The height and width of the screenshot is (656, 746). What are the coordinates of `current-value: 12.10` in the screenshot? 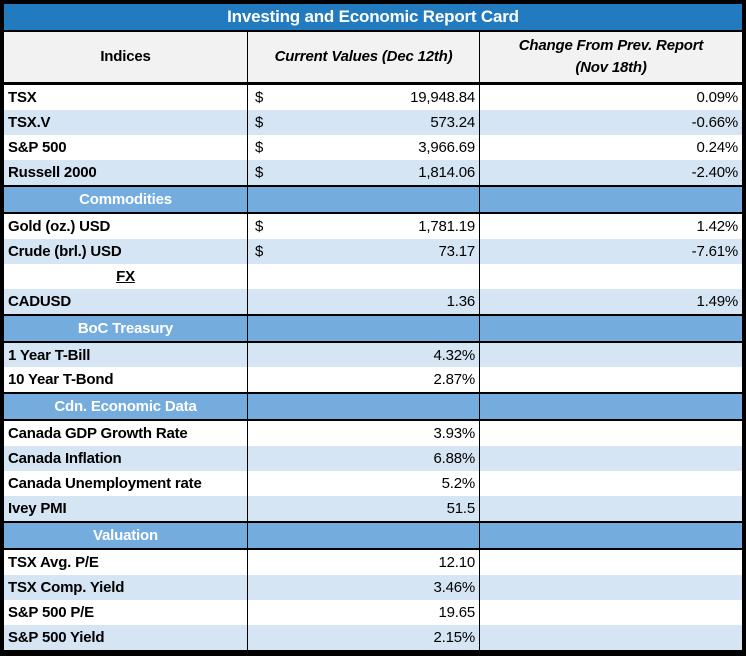 It's located at (456, 563).